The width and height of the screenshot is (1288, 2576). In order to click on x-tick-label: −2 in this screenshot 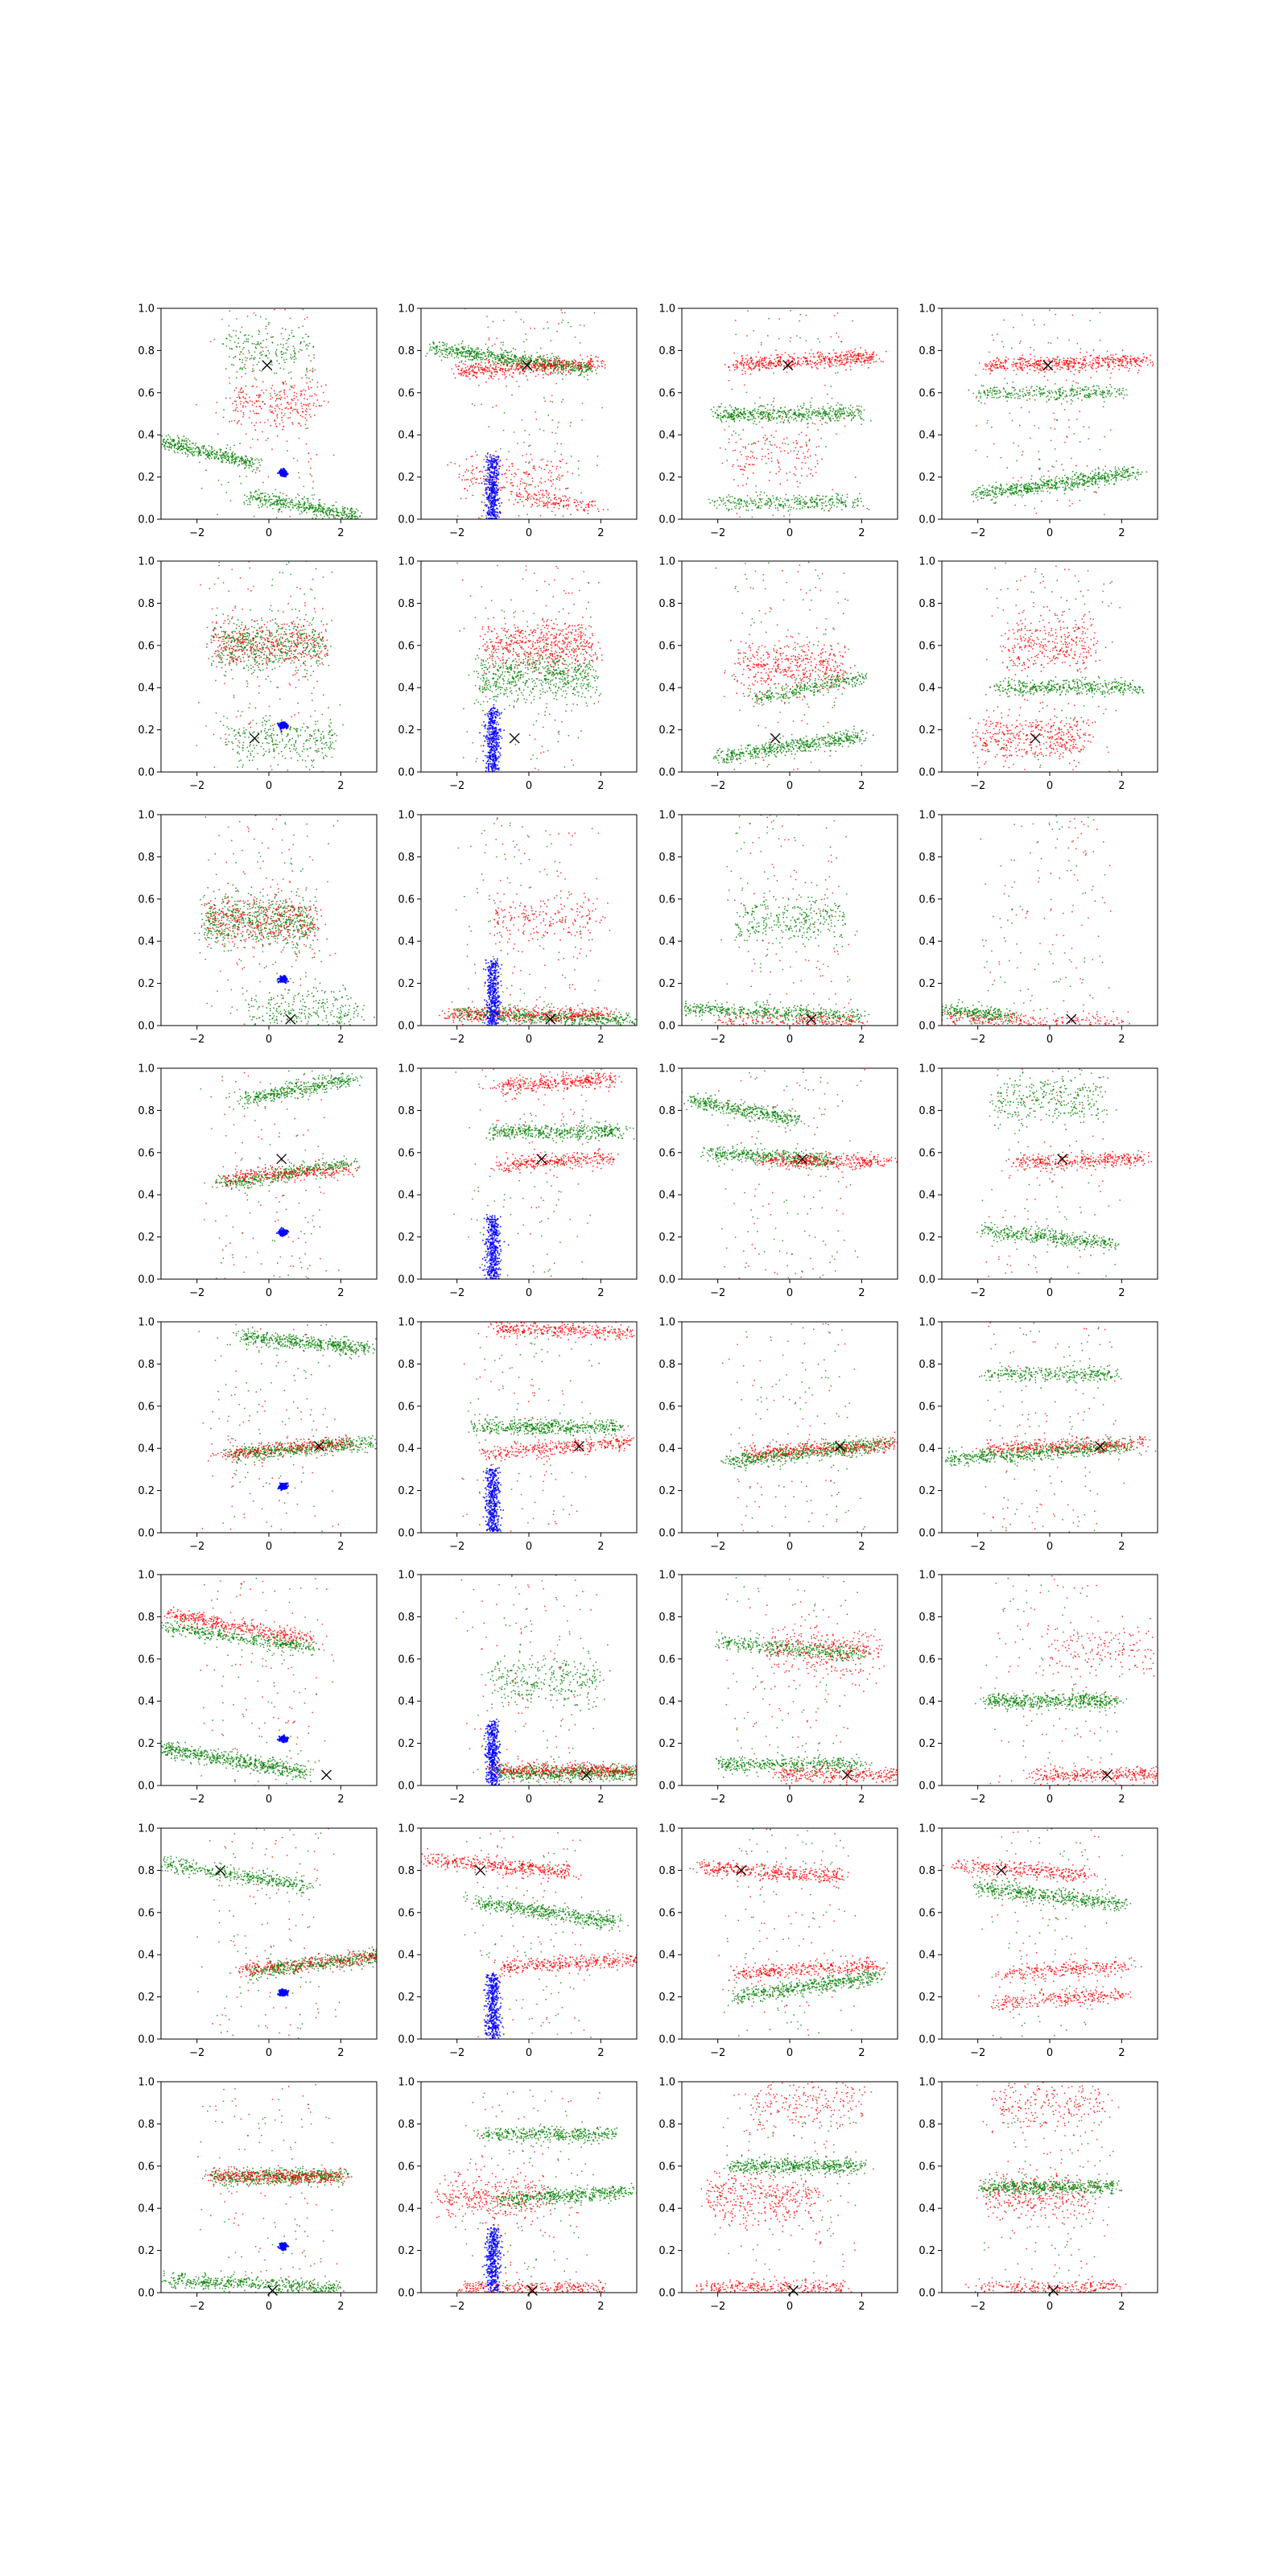, I will do `click(456, 533)`.